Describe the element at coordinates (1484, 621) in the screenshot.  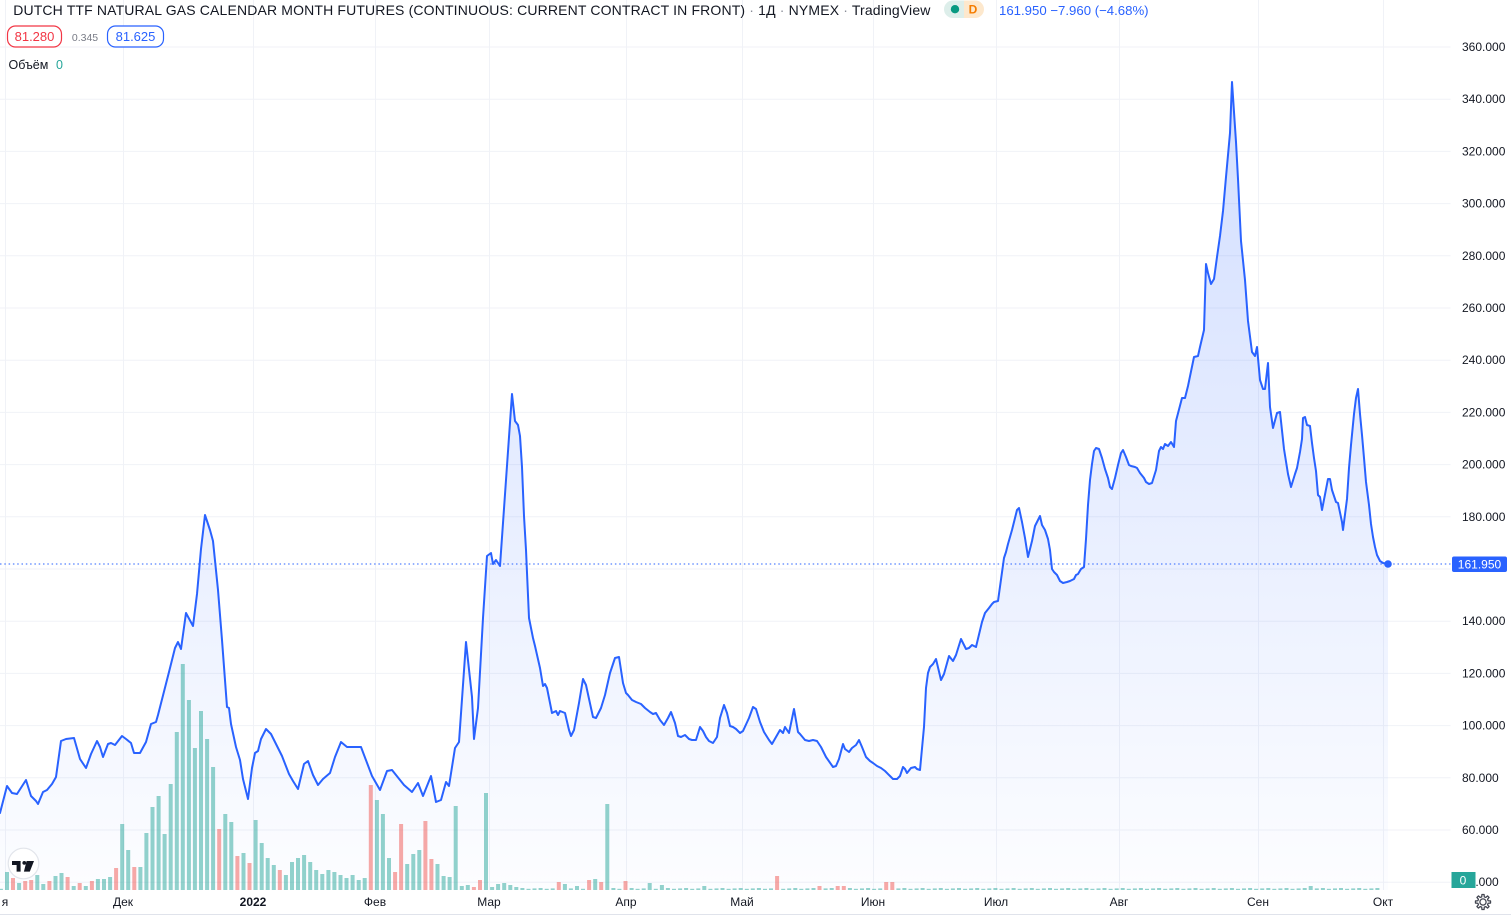
I see `svg-text: 140.000` at that location.